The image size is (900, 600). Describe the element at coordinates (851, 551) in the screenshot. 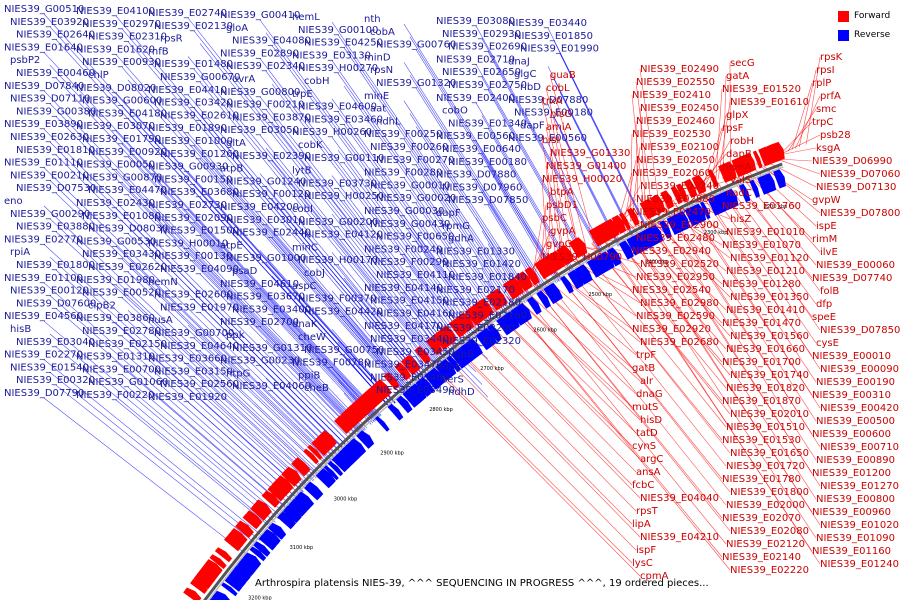

I see `forward-gene-label: NIES39_E01160` at that location.